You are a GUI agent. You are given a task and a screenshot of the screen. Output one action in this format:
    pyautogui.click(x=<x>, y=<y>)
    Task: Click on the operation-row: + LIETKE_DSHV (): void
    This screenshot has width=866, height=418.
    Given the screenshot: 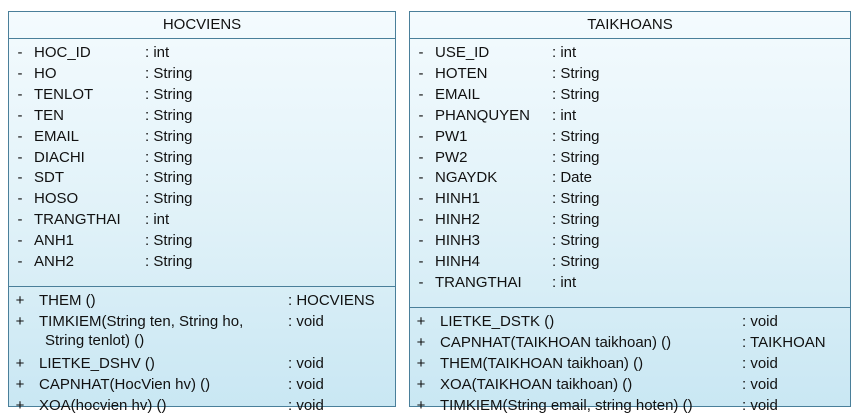 What is the action you would take?
    pyautogui.click(x=169, y=363)
    